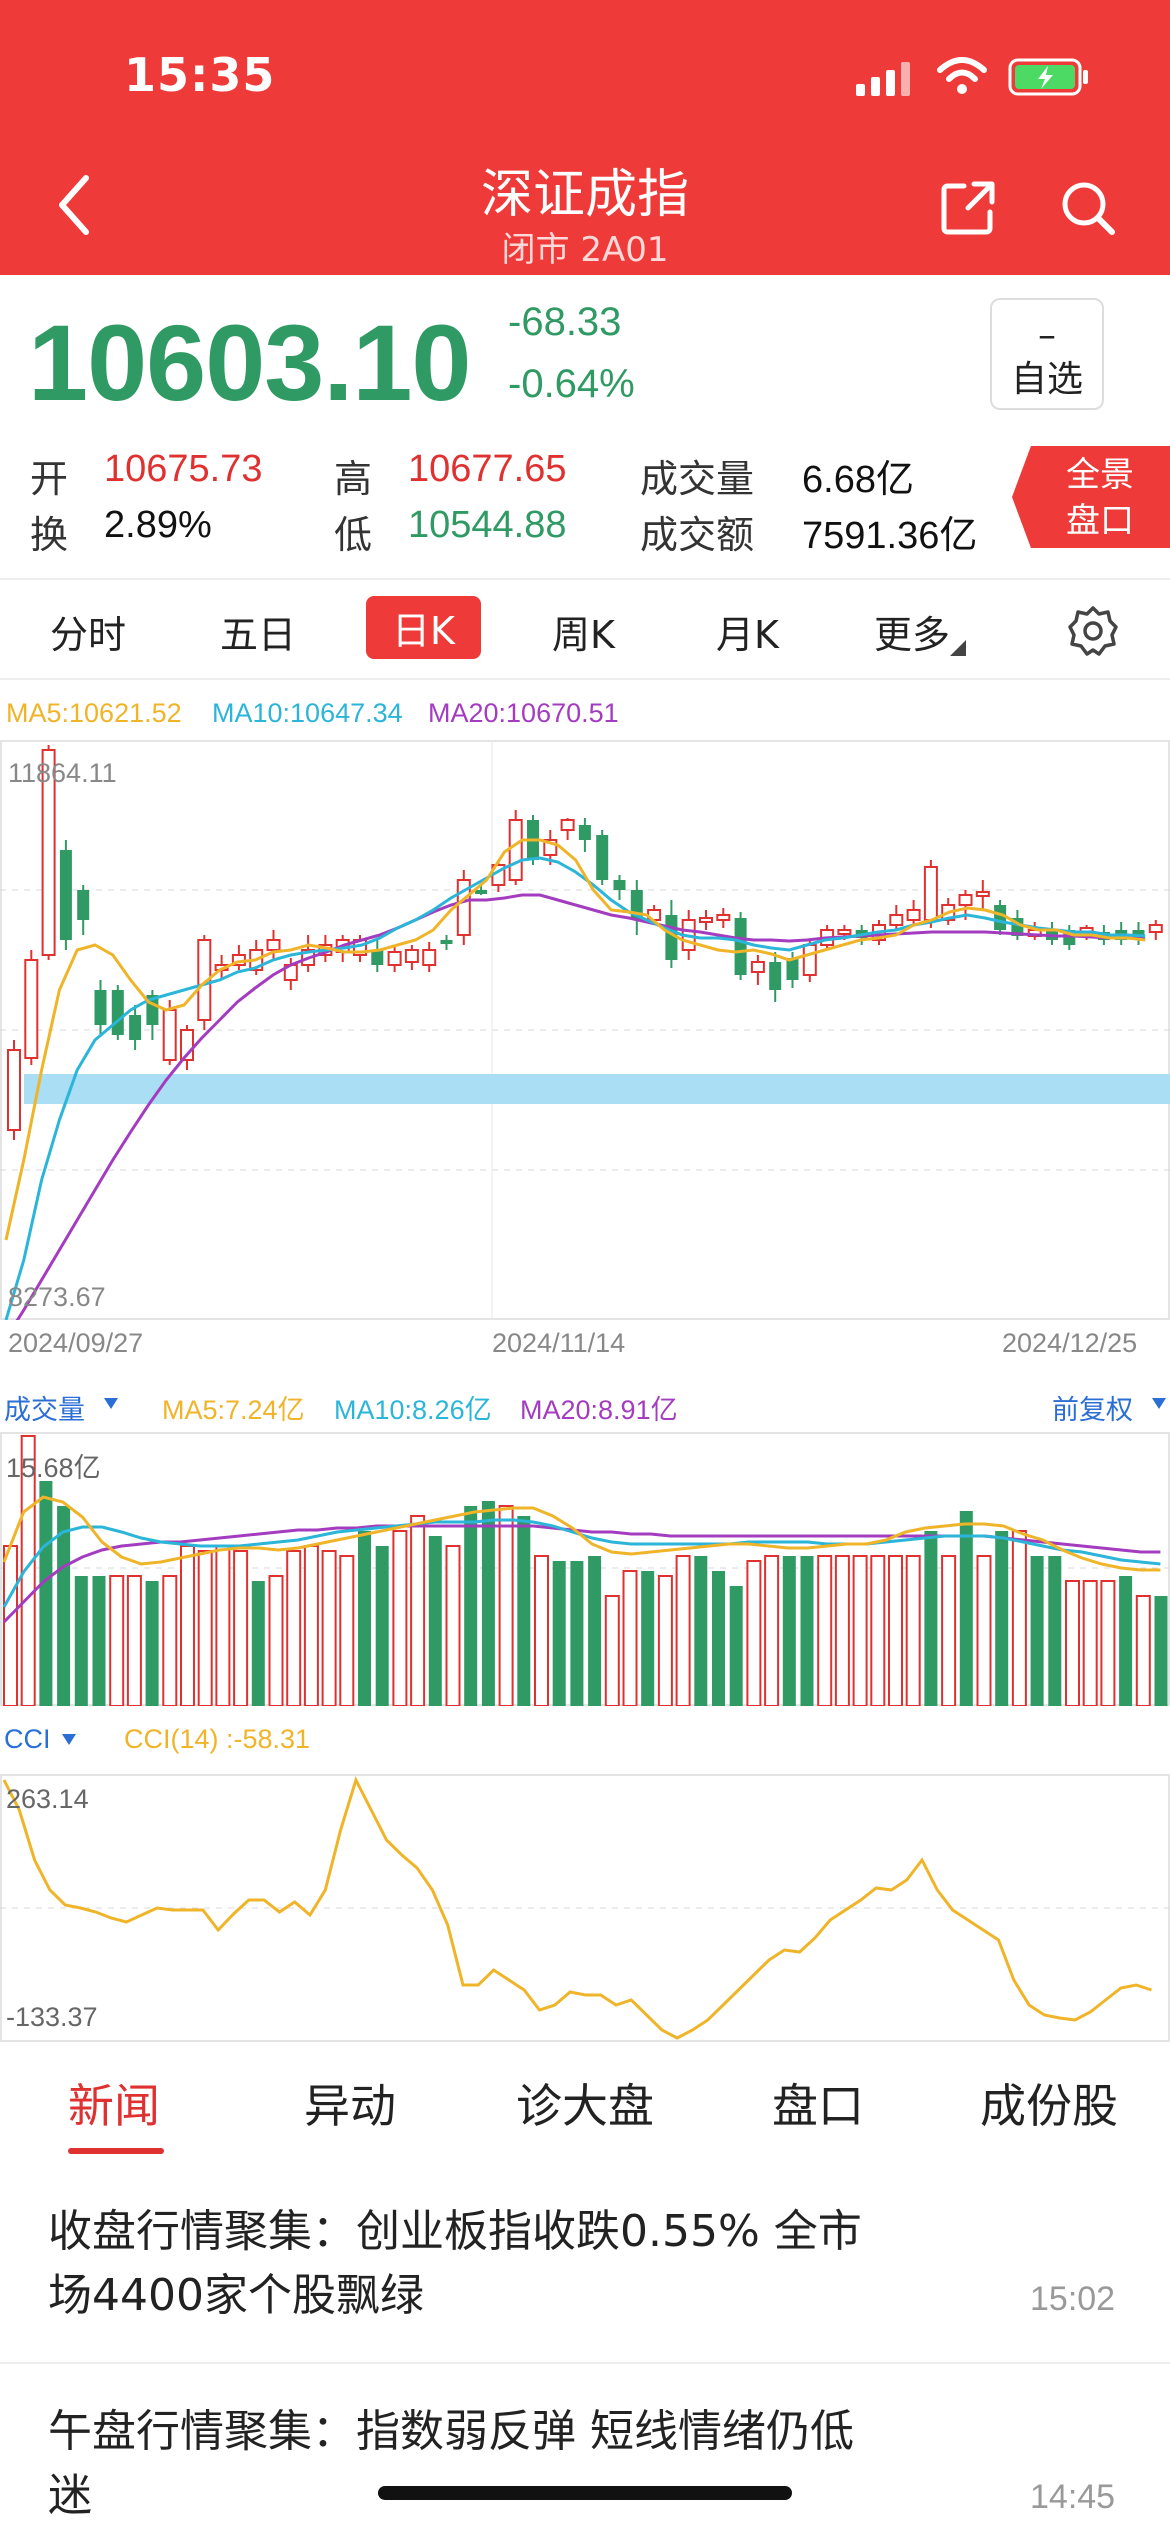 The image size is (1170, 2532). Describe the element at coordinates (1091, 497) in the screenshot. I see `panorama-button: 全景 盘口` at that location.